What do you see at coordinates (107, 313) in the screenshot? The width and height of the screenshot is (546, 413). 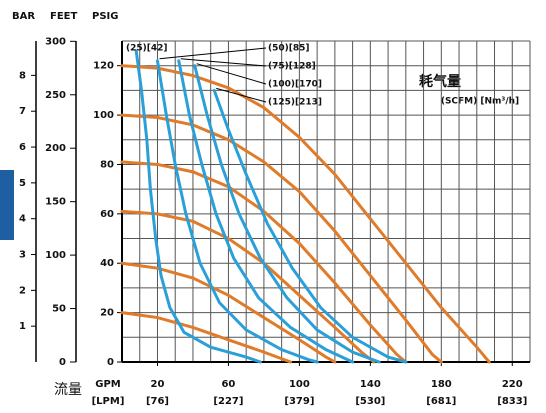 I see `y-tick-label: 20` at bounding box center [107, 313].